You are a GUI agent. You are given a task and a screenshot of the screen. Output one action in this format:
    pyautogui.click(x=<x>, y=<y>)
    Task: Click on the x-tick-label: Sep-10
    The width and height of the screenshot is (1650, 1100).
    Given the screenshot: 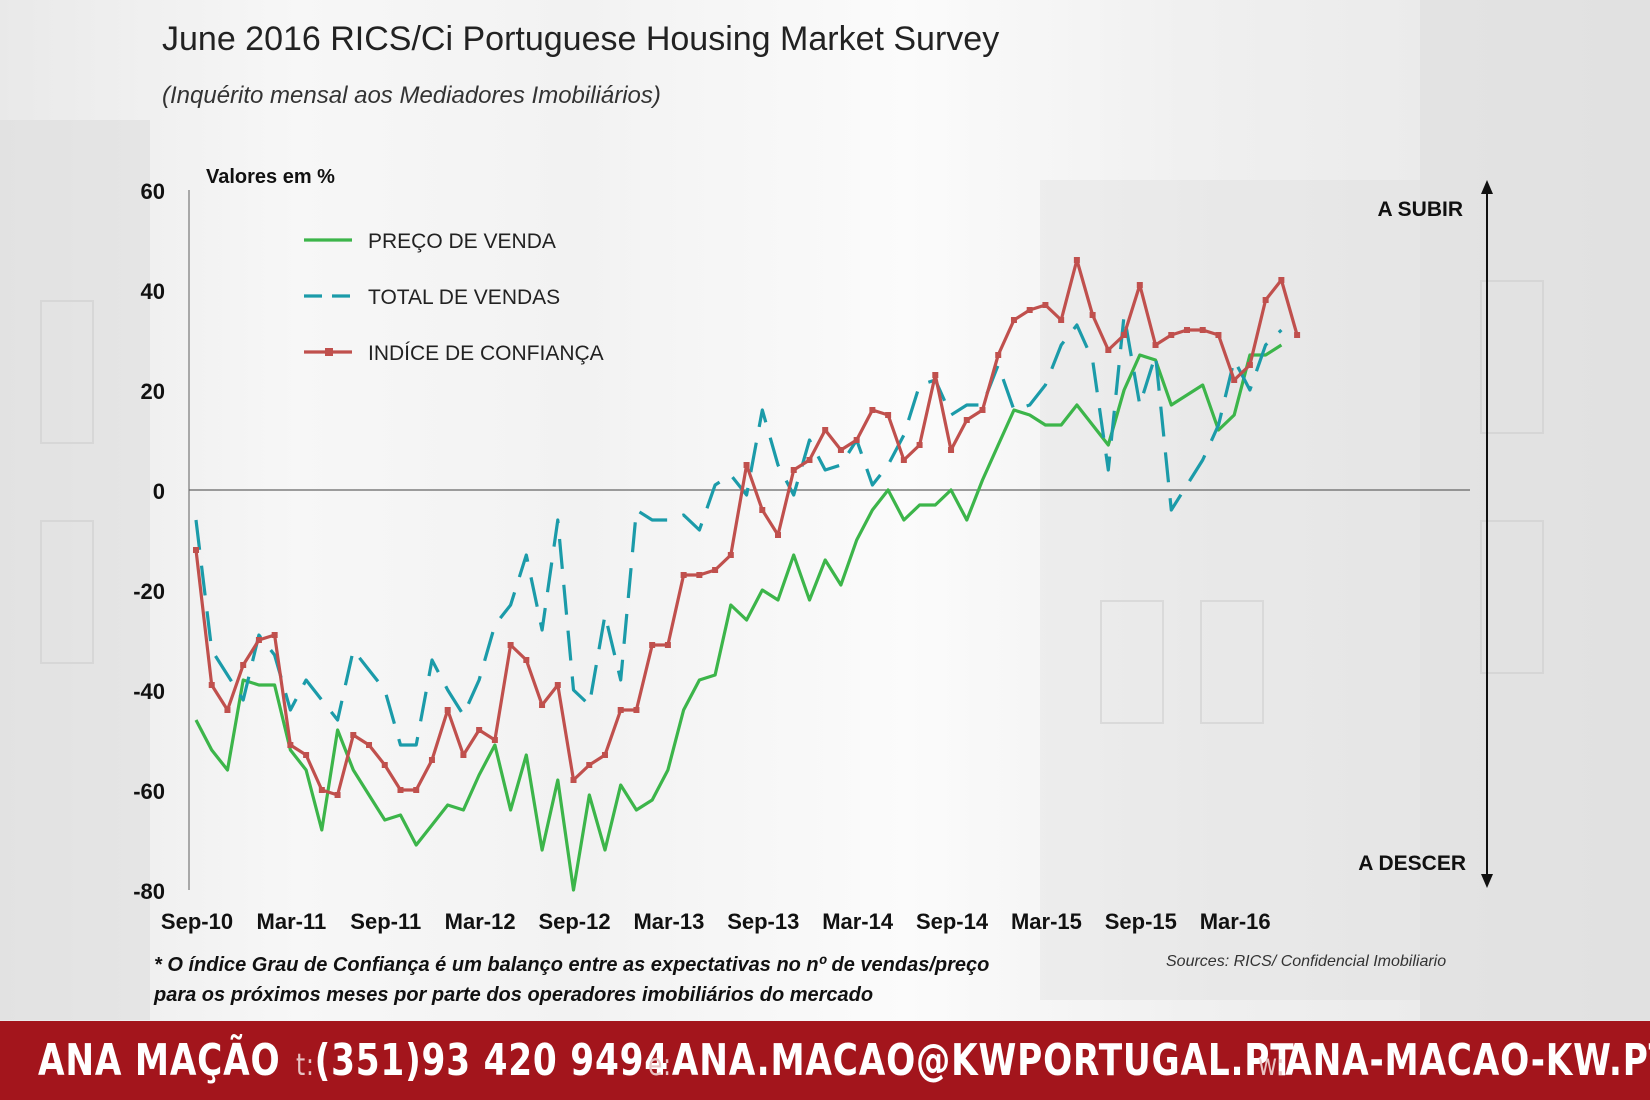 What is the action you would take?
    pyautogui.click(x=197, y=921)
    